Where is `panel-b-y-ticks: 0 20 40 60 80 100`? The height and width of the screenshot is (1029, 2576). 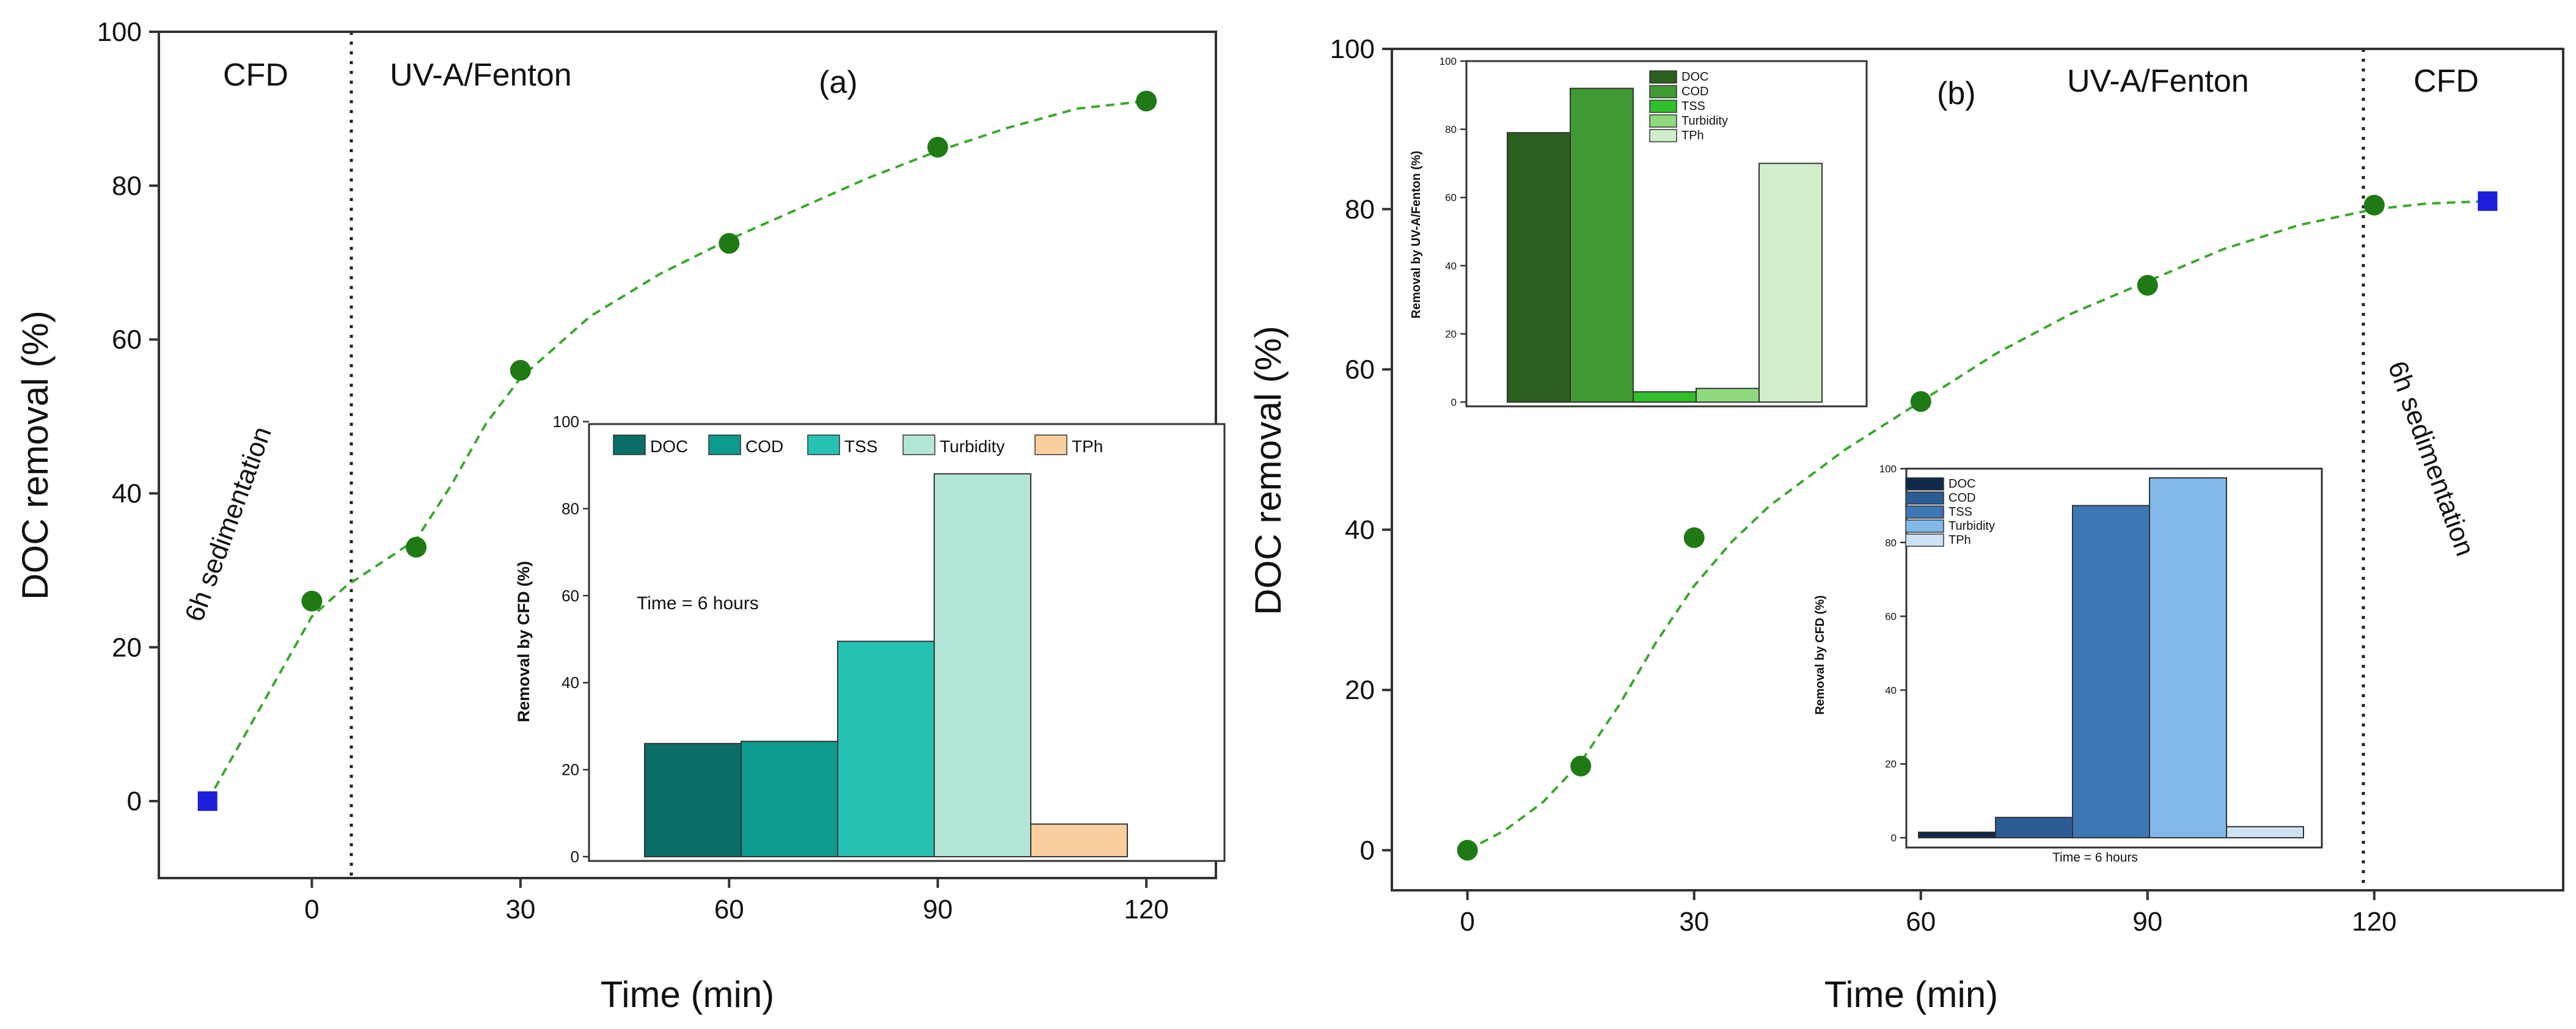 panel-b-y-ticks: 0 20 40 60 80 100 is located at coordinates (1361, 449).